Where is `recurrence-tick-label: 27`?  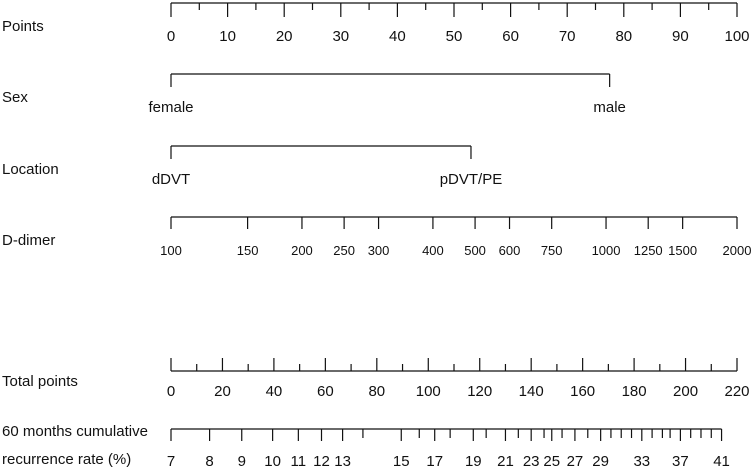 recurrence-tick-label: 27 is located at coordinates (575, 461).